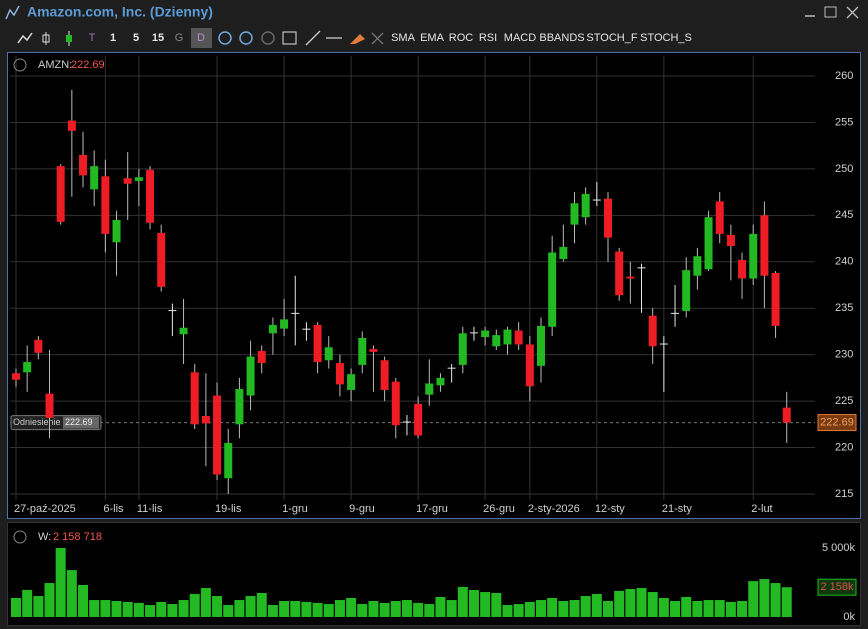  Describe the element at coordinates (830, 12) in the screenshot. I see `maximize-button` at that location.